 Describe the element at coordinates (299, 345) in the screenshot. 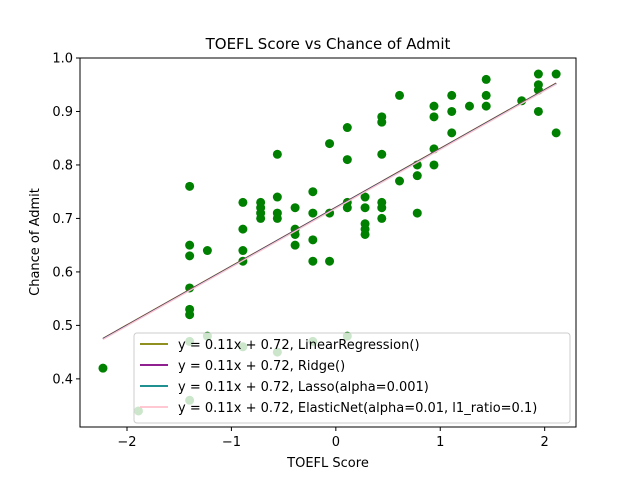

I see `legend-entry: y = 0.11x + 0.72, LinearRegression()` at that location.